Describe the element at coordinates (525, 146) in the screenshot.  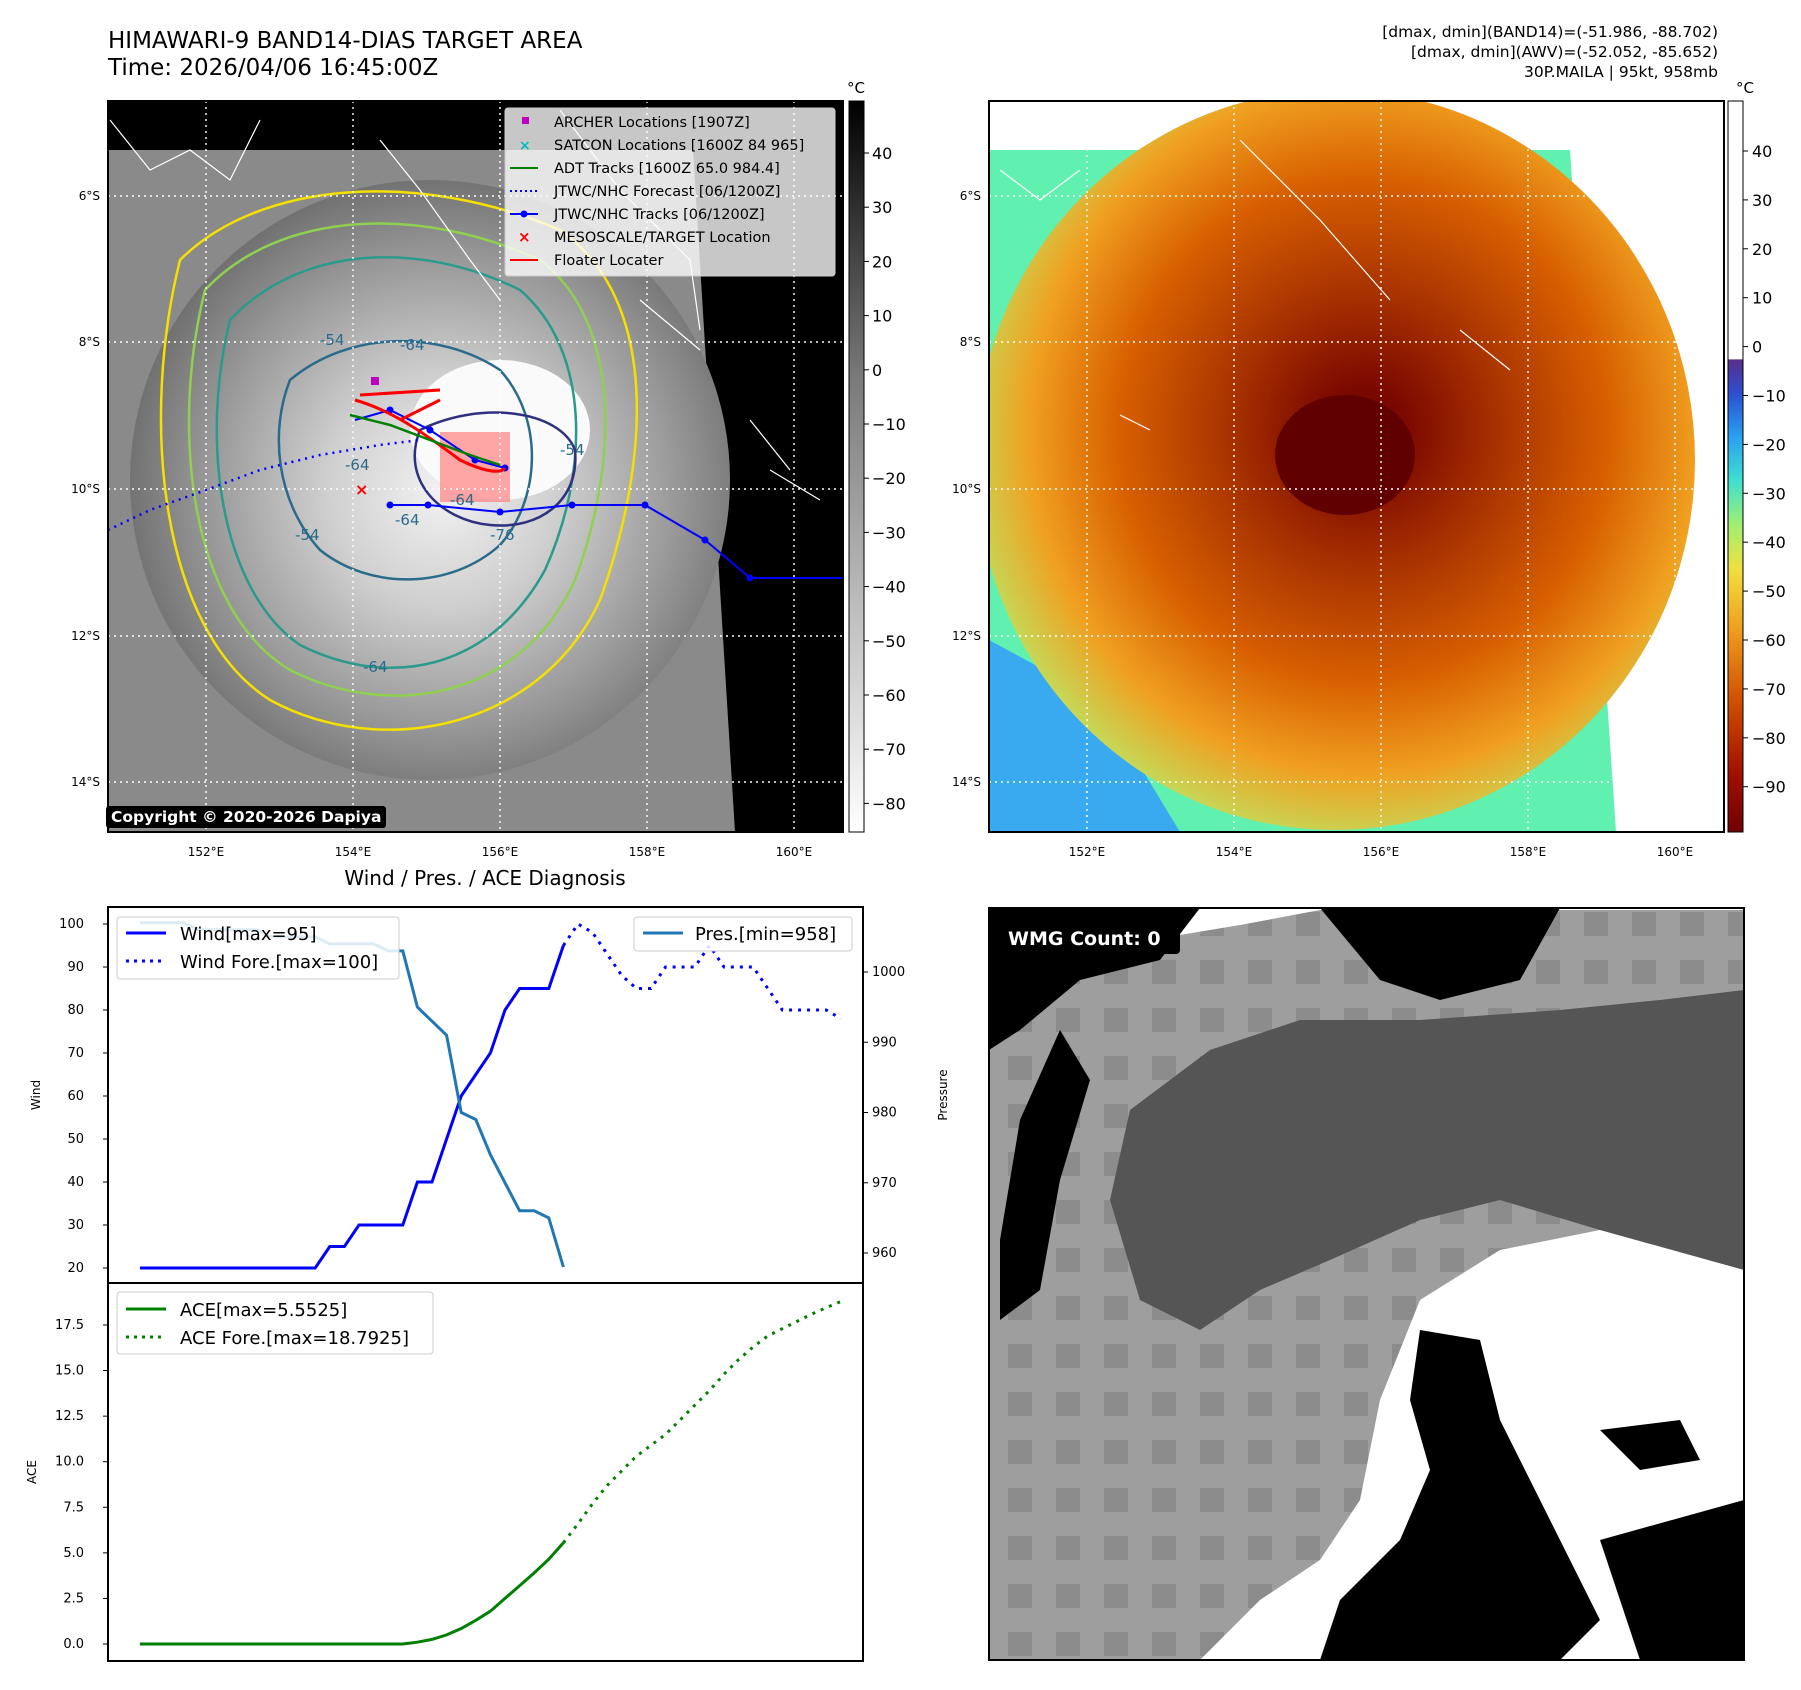
I see `legend-satcon-marker: ×` at that location.